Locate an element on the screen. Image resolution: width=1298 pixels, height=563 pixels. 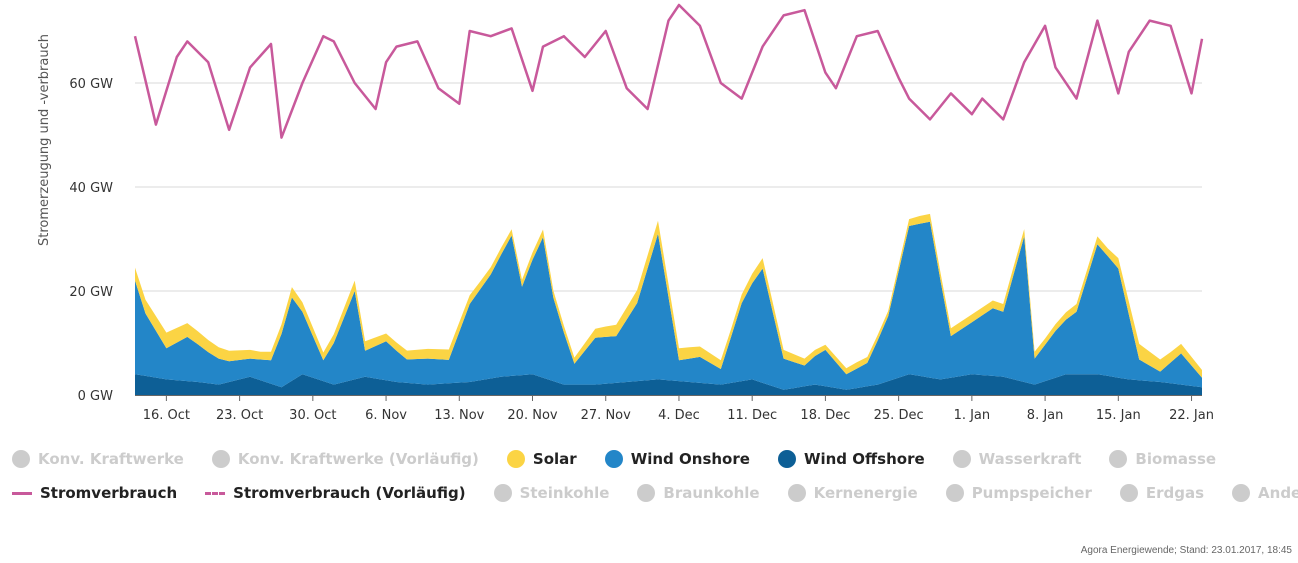
legend-label: Kernenergie is located at coordinates (865, 493).